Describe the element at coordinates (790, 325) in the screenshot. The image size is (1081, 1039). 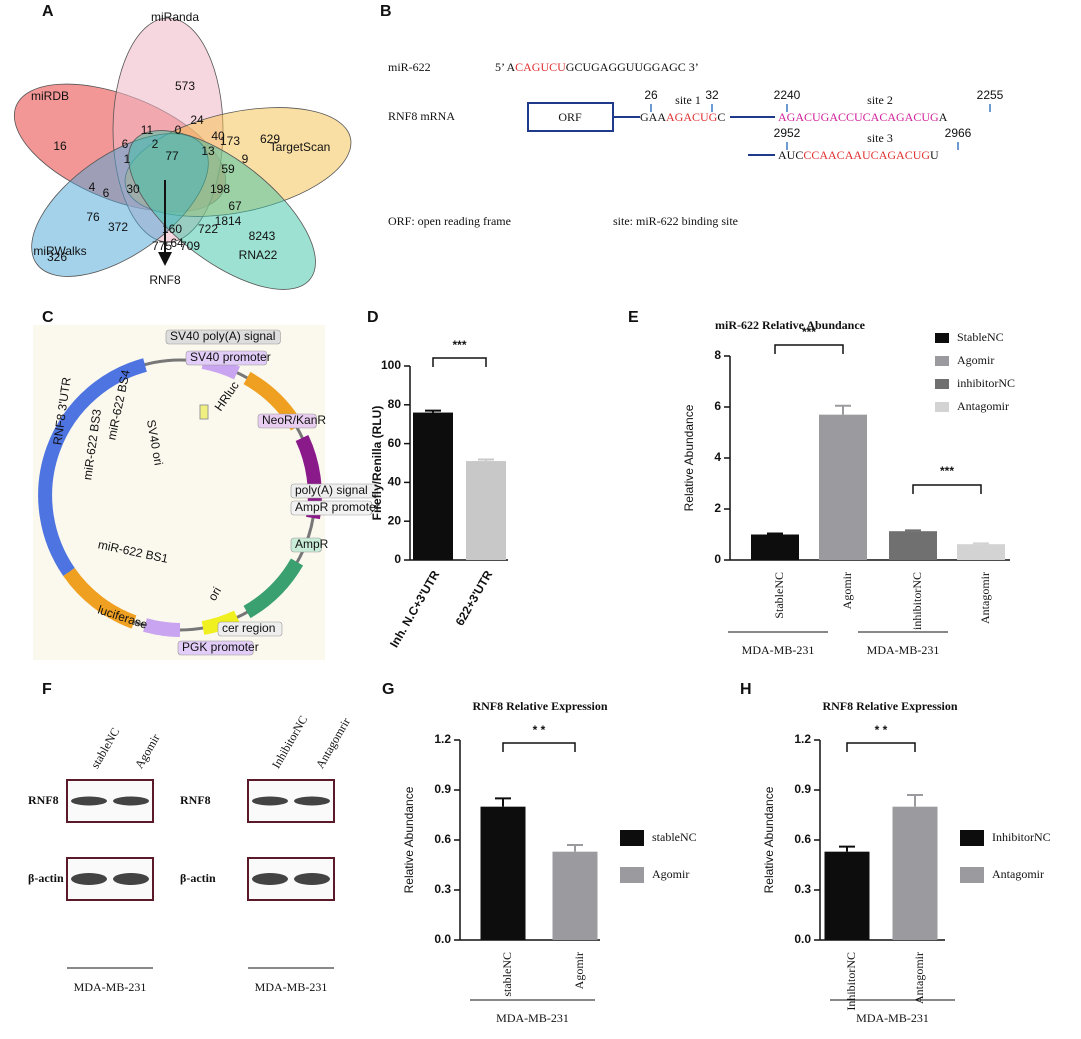
I see `chart-title: miR-622 Relative Abundance` at that location.